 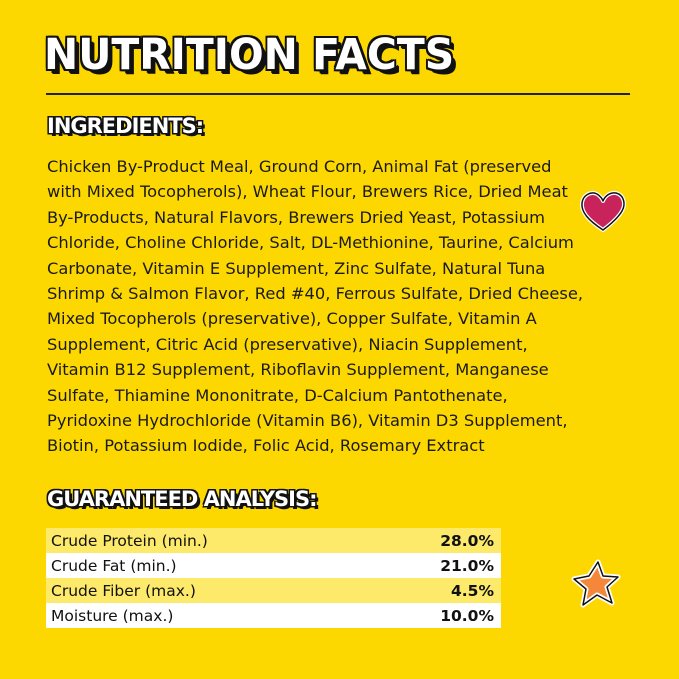 What do you see at coordinates (273, 565) in the screenshot?
I see `table-row: Crude Fat (min.) 21.0%` at bounding box center [273, 565].